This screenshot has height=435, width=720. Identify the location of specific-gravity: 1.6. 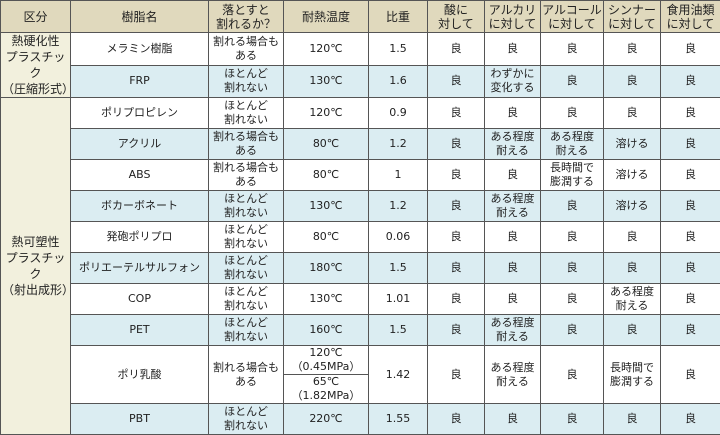
(398, 81).